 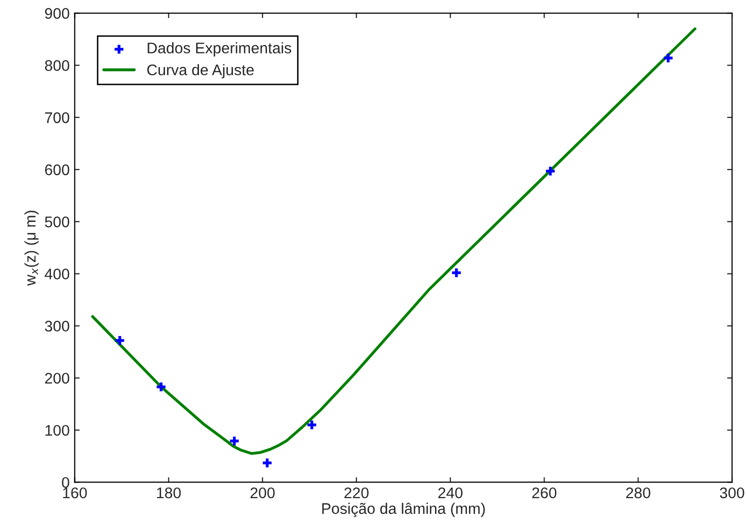 What do you see at coordinates (544, 492) in the screenshot?
I see `x-tick-label: 260` at bounding box center [544, 492].